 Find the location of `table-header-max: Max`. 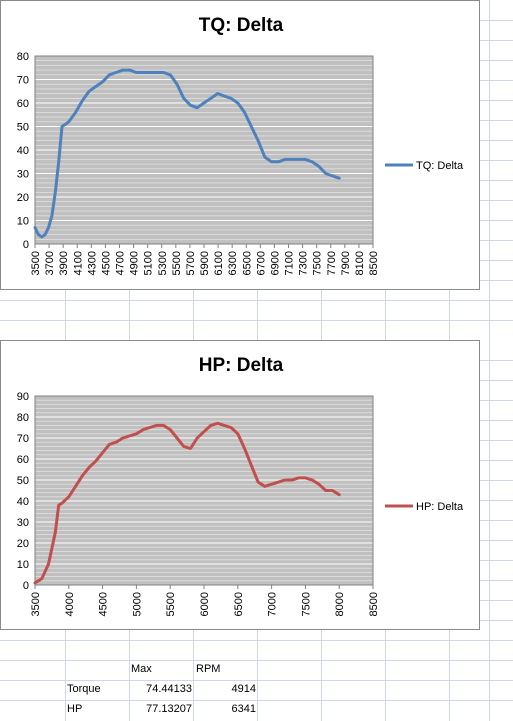

table-header-max: Max is located at coordinates (141, 669).